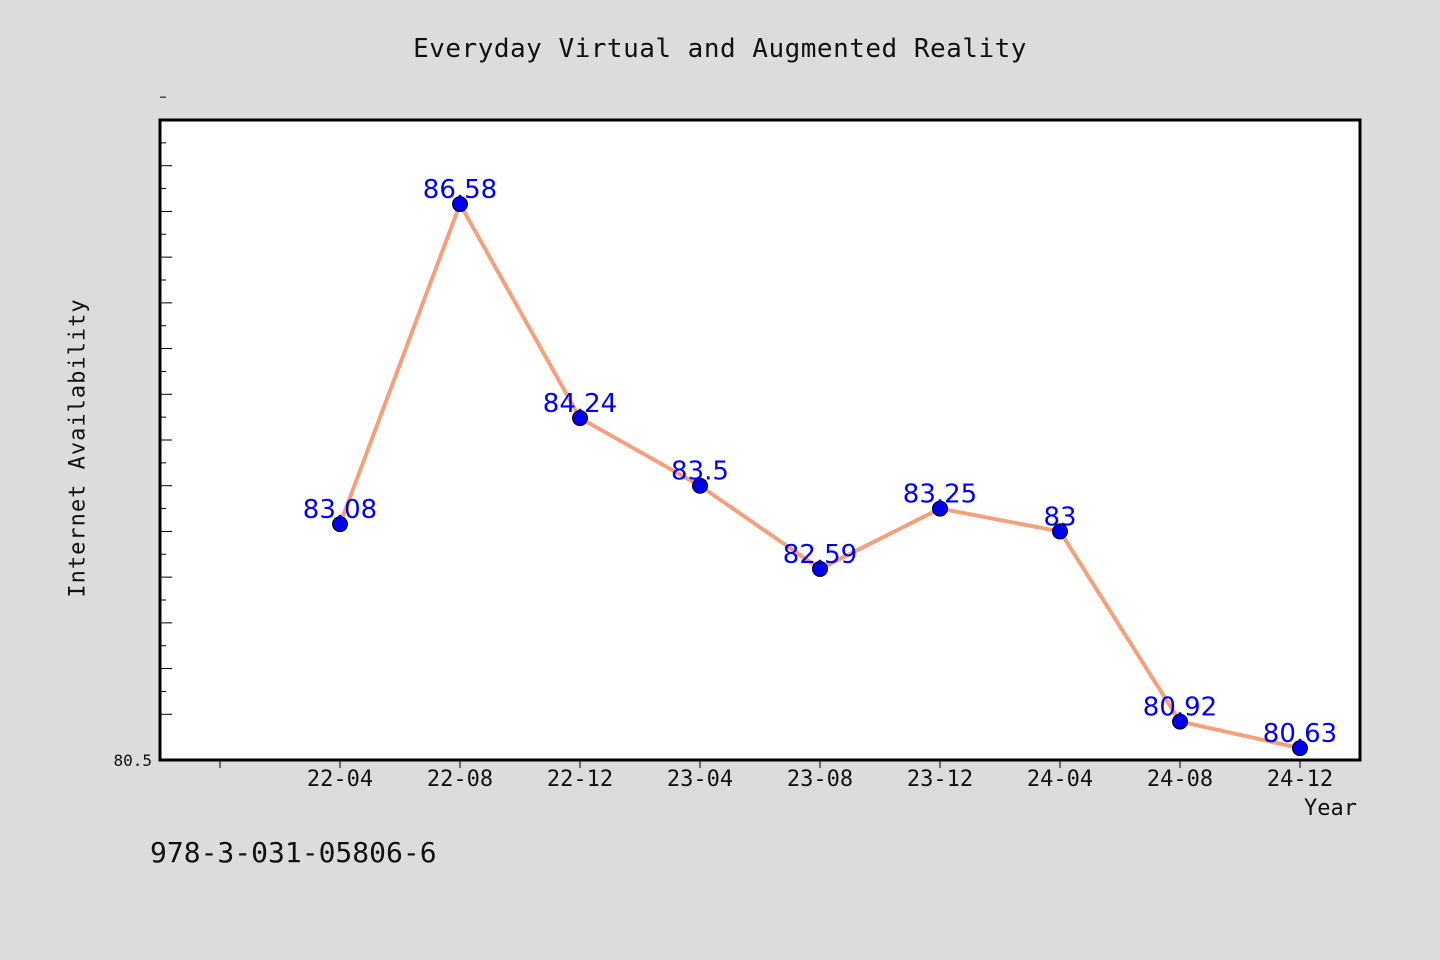 The height and width of the screenshot is (960, 1440). I want to click on x-tick-label: 23-12, so click(940, 779).